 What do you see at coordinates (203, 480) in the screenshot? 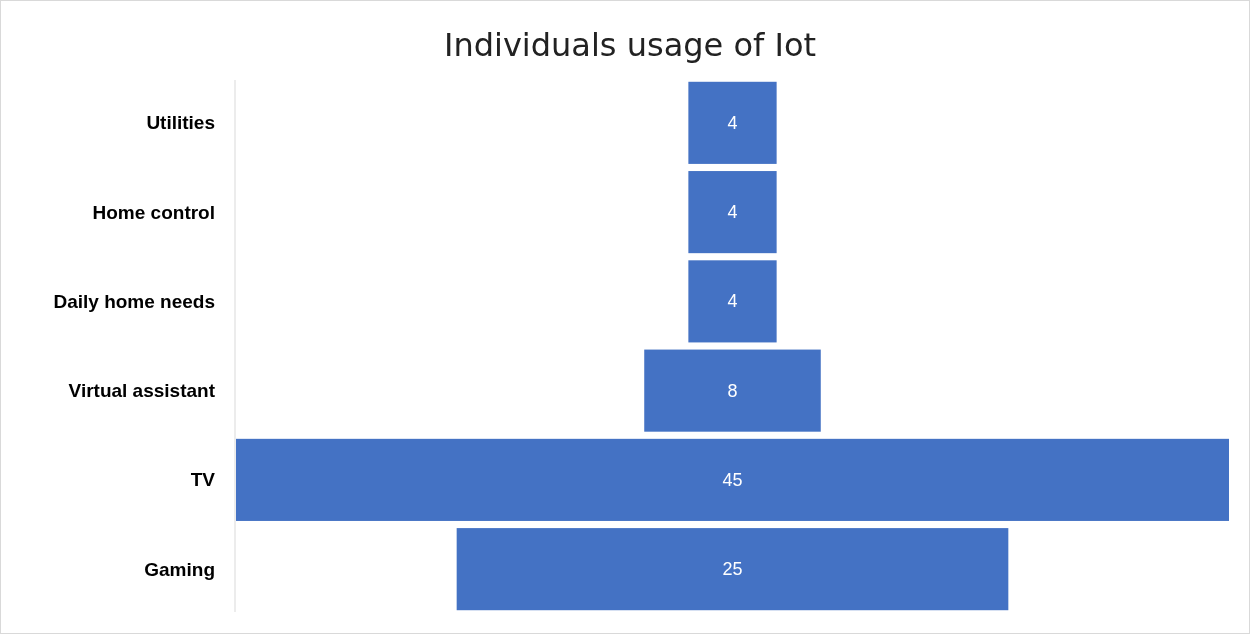
I see `category-label: TV` at bounding box center [203, 480].